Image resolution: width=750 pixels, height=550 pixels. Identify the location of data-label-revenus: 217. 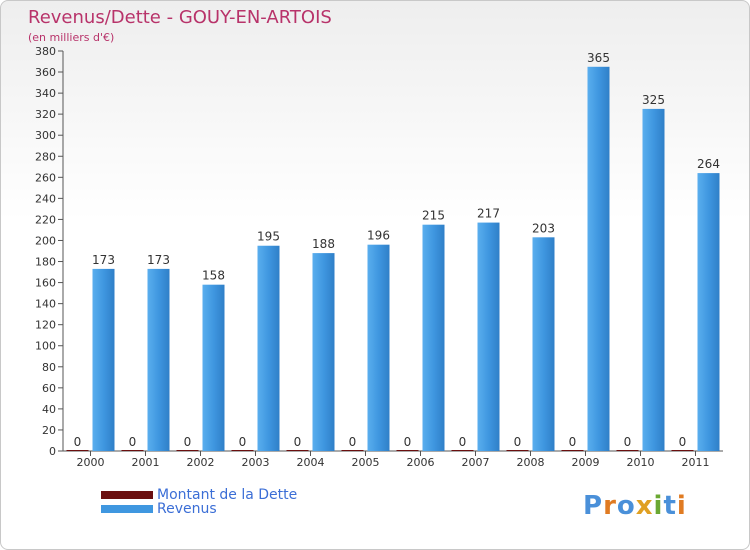
(488, 214).